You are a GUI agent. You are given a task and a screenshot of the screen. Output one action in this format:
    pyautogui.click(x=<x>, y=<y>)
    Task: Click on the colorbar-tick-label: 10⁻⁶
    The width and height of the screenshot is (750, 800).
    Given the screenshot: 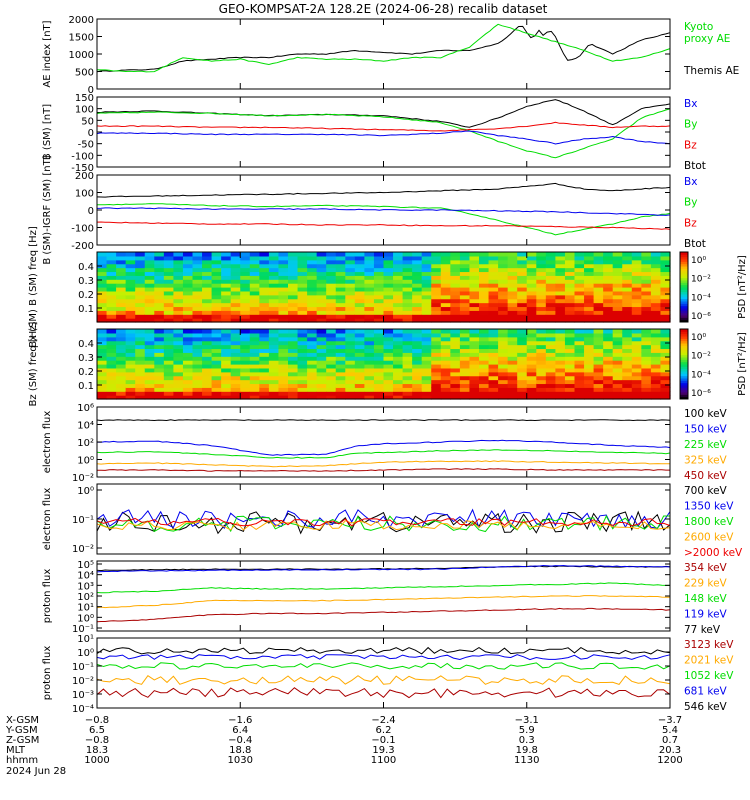 What is the action you would take?
    pyautogui.click(x=701, y=394)
    